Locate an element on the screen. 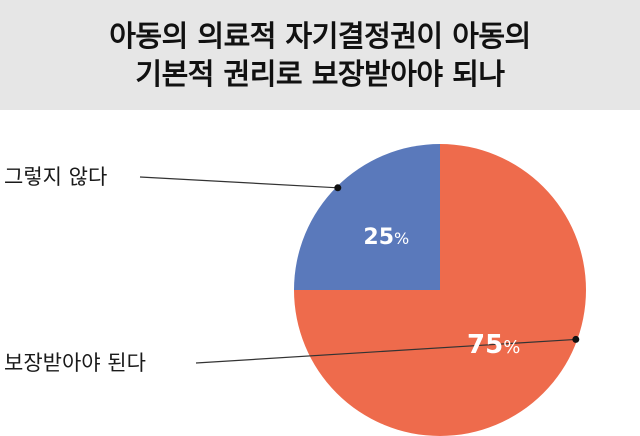 The image size is (640, 436). percent-labels: 25% 75% is located at coordinates (441, 292).